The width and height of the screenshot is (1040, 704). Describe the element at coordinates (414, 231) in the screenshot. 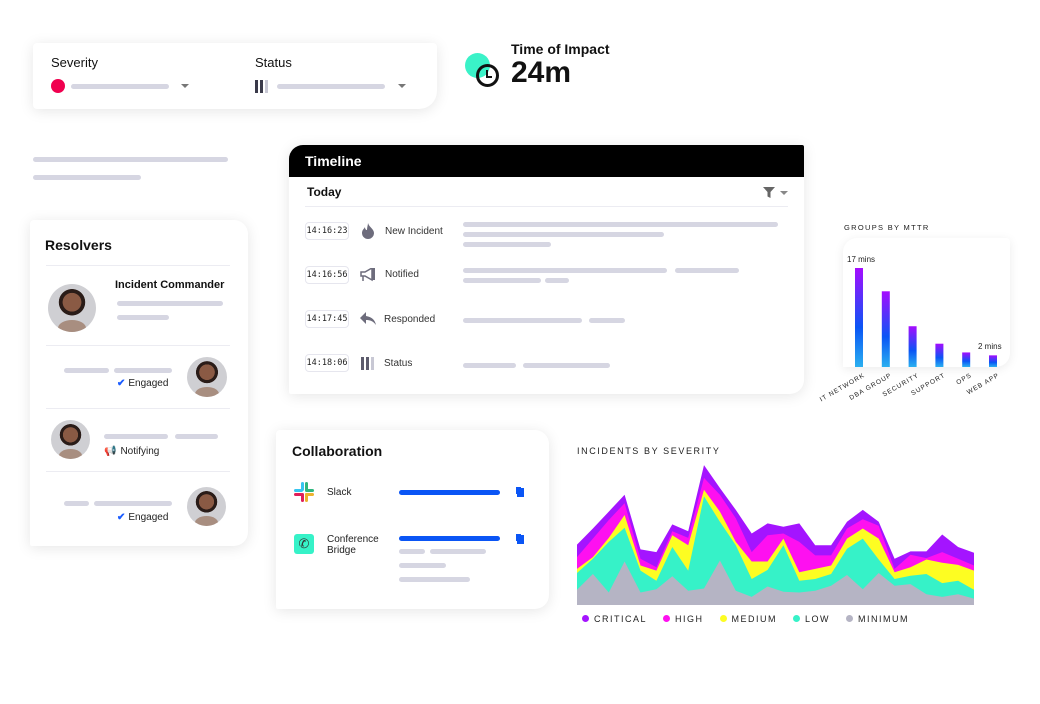

I see `event-label: New Incident` at that location.